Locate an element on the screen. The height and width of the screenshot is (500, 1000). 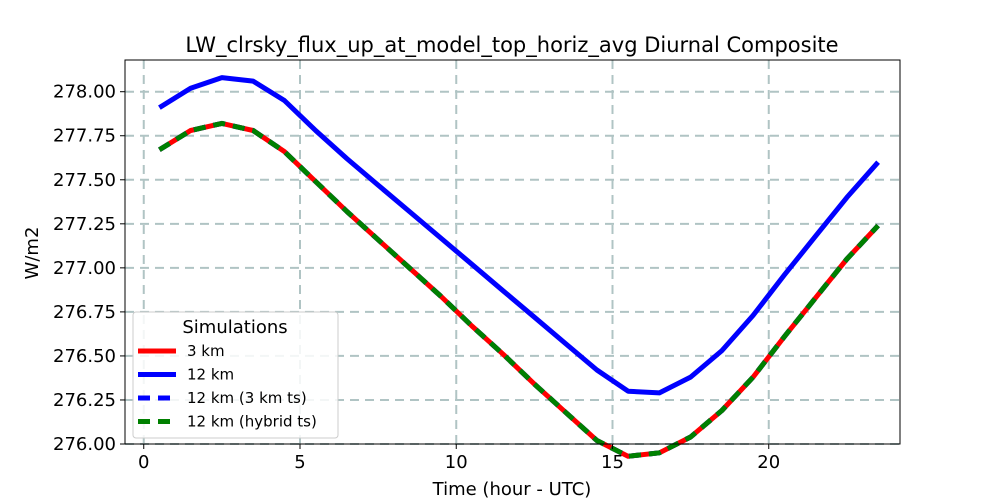
legend-label-1: 3 km is located at coordinates (206, 351).